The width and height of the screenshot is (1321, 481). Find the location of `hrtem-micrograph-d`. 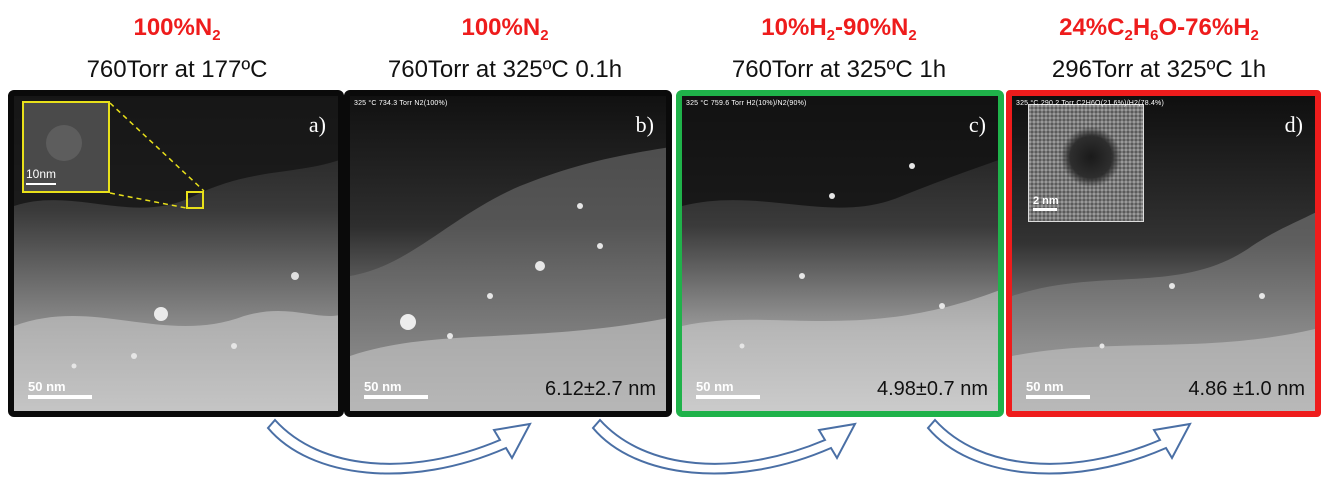

hrtem-micrograph-d is located at coordinates (1086, 163).